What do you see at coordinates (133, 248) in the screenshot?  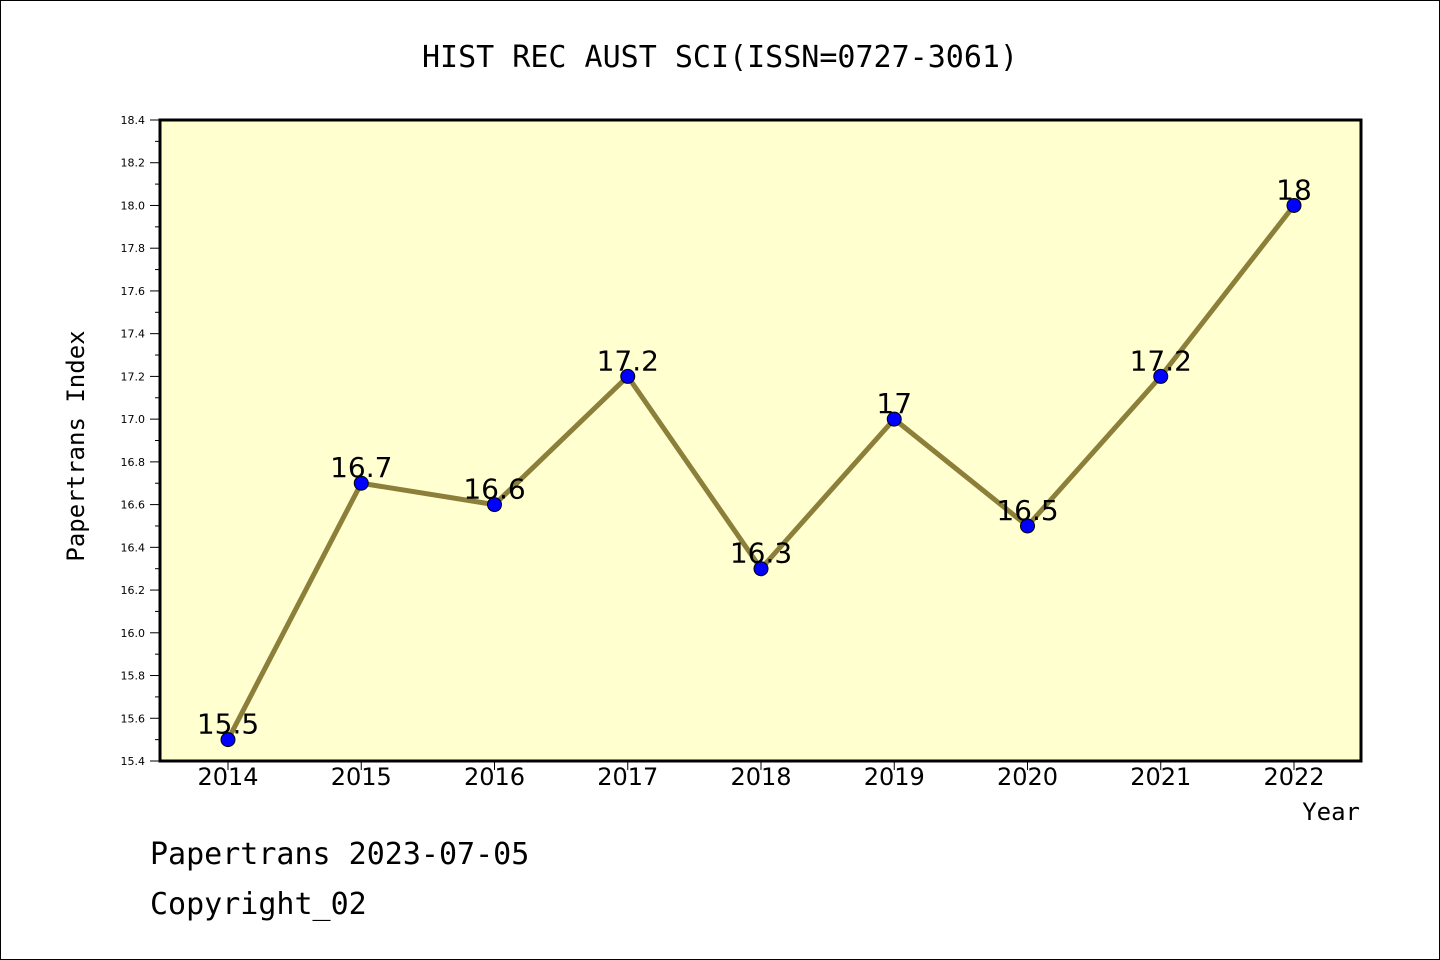 I see `y-tick-label: 17.8` at bounding box center [133, 248].